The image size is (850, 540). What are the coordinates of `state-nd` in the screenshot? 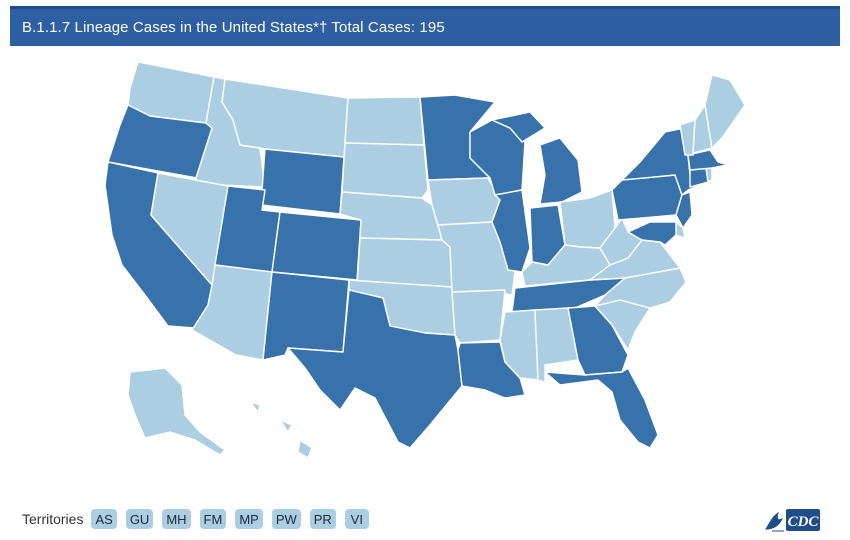 It's located at (384, 121).